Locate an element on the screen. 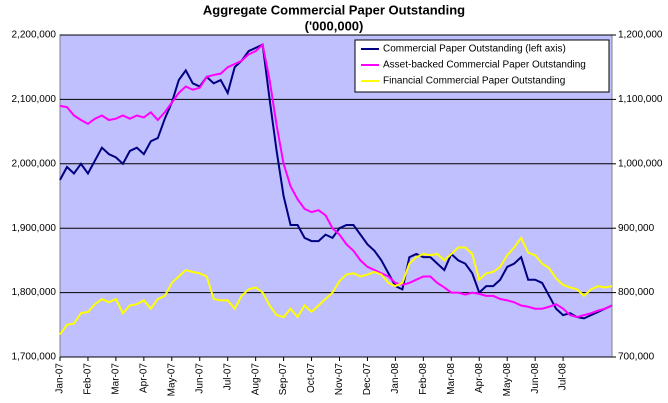  chart-title: Aggregate Commercial Paper Outstanding is located at coordinates (334, 9).